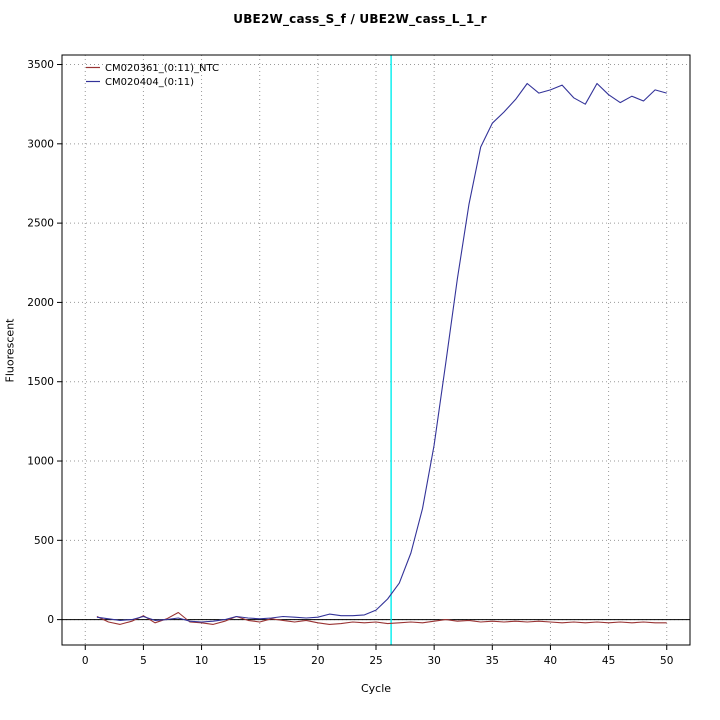  Describe the element at coordinates (259, 661) in the screenshot. I see `x-tick-label: 15` at that location.